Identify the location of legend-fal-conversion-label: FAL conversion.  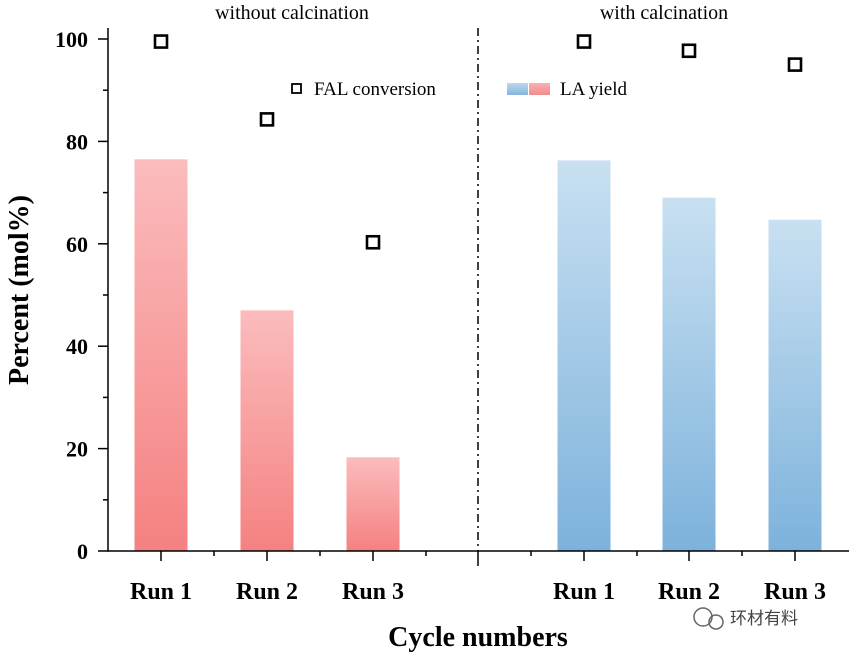
(375, 89).